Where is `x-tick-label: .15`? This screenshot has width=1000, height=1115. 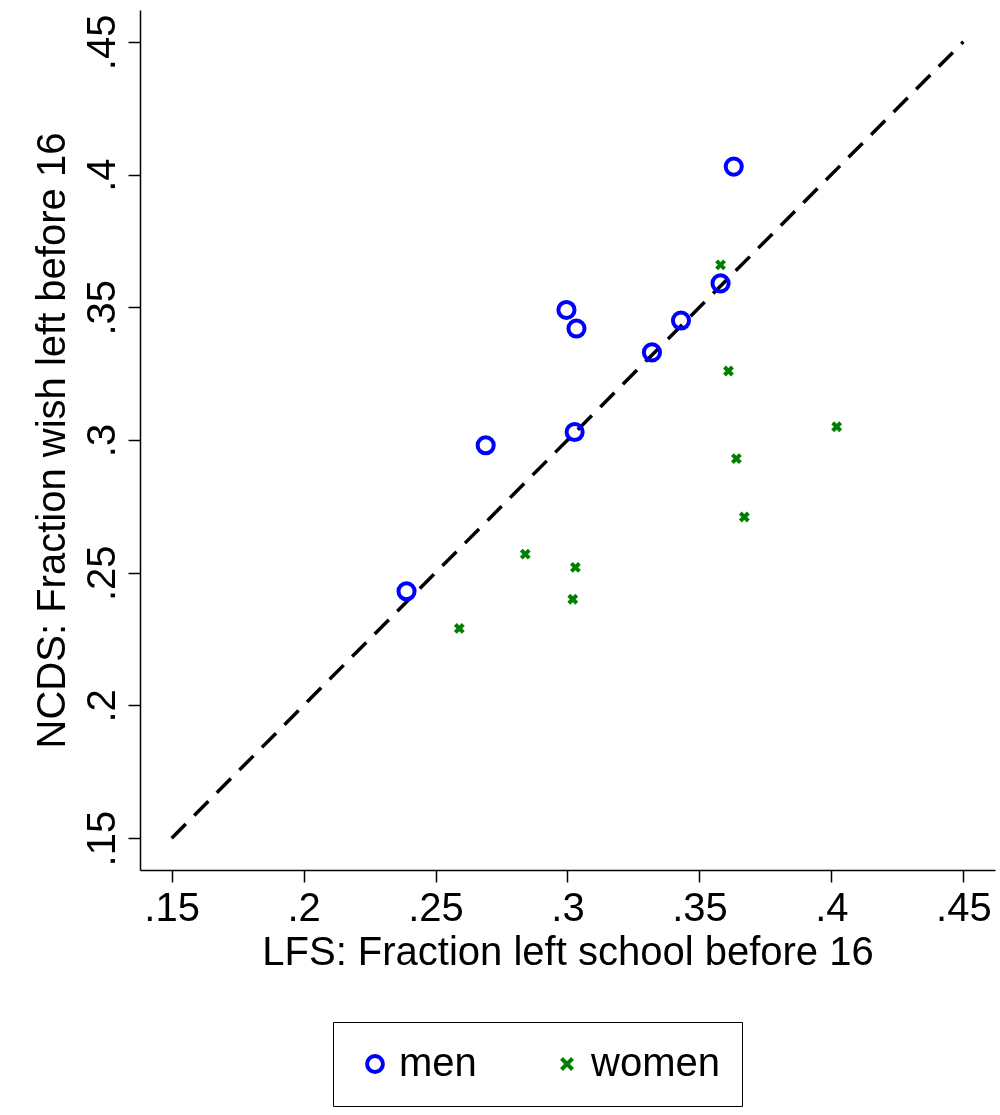 x-tick-label: .15 is located at coordinates (172, 906).